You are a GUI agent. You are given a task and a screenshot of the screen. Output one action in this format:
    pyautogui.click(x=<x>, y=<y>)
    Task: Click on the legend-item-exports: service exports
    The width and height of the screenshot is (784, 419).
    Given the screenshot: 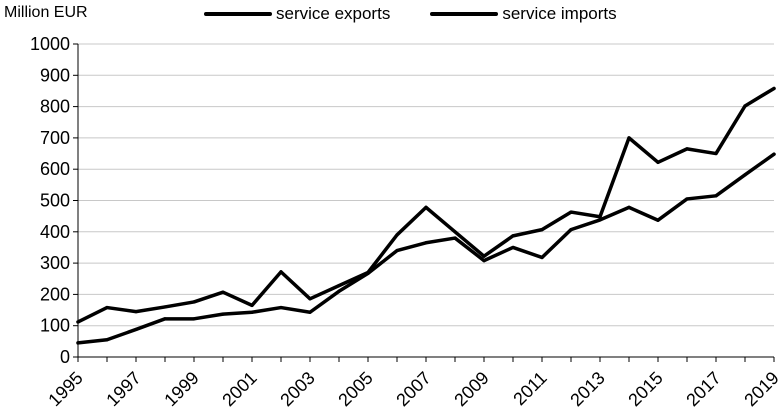 What is the action you would take?
    pyautogui.click(x=297, y=14)
    